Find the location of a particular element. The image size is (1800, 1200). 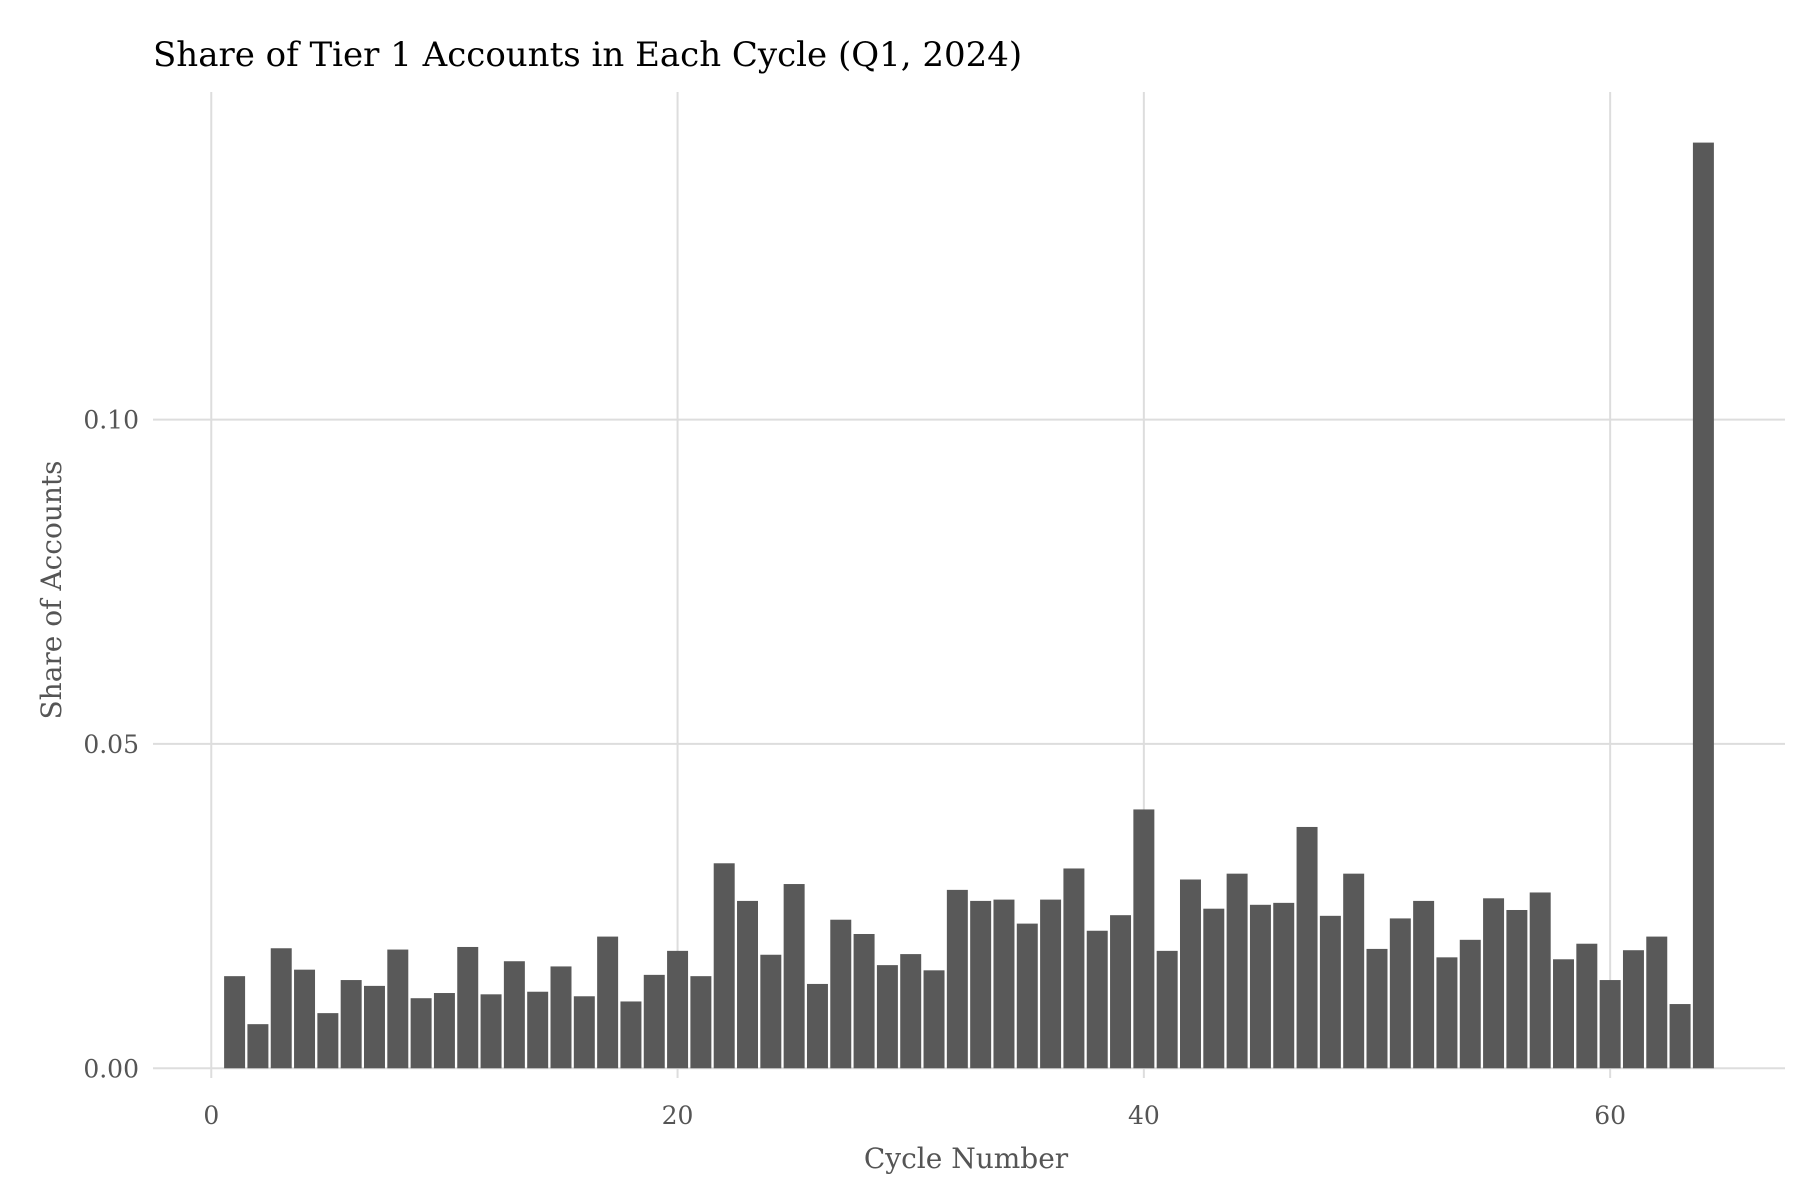

x-tick-label: 60 is located at coordinates (1610, 1115).